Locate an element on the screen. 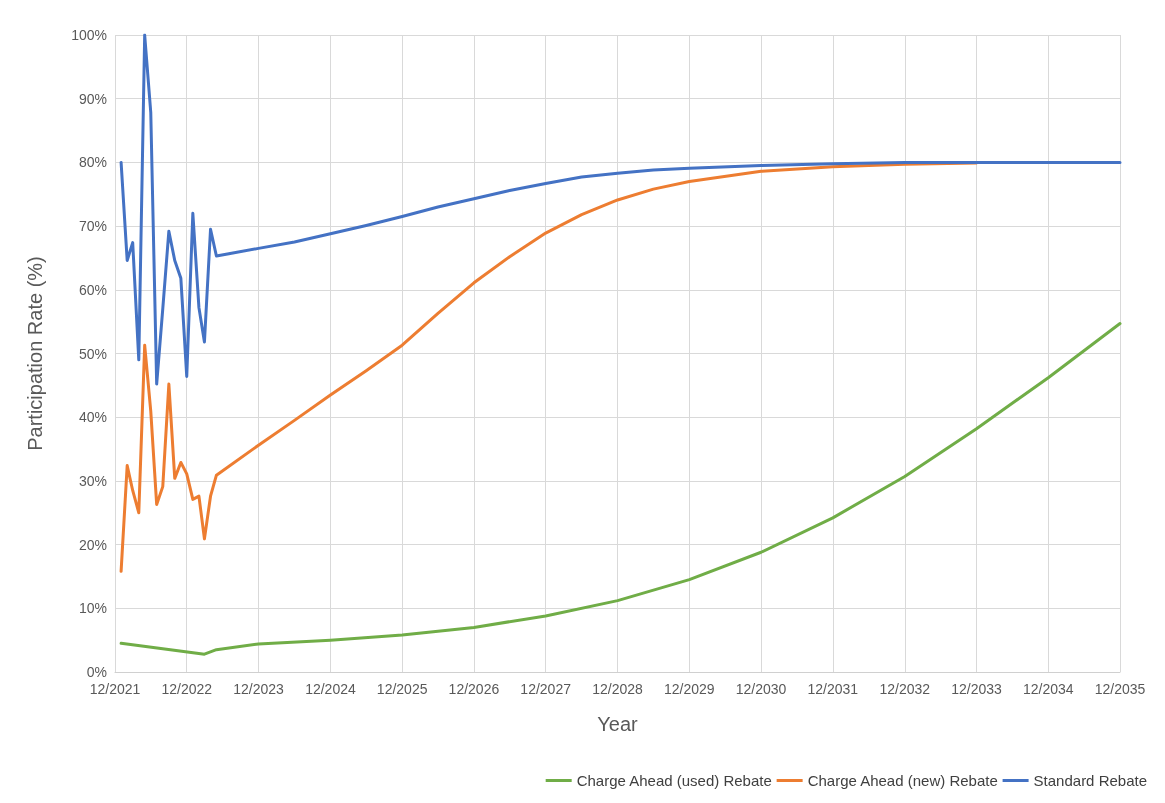 This screenshot has height=803, width=1165. y-tick-label: 100% is located at coordinates (89, 35).